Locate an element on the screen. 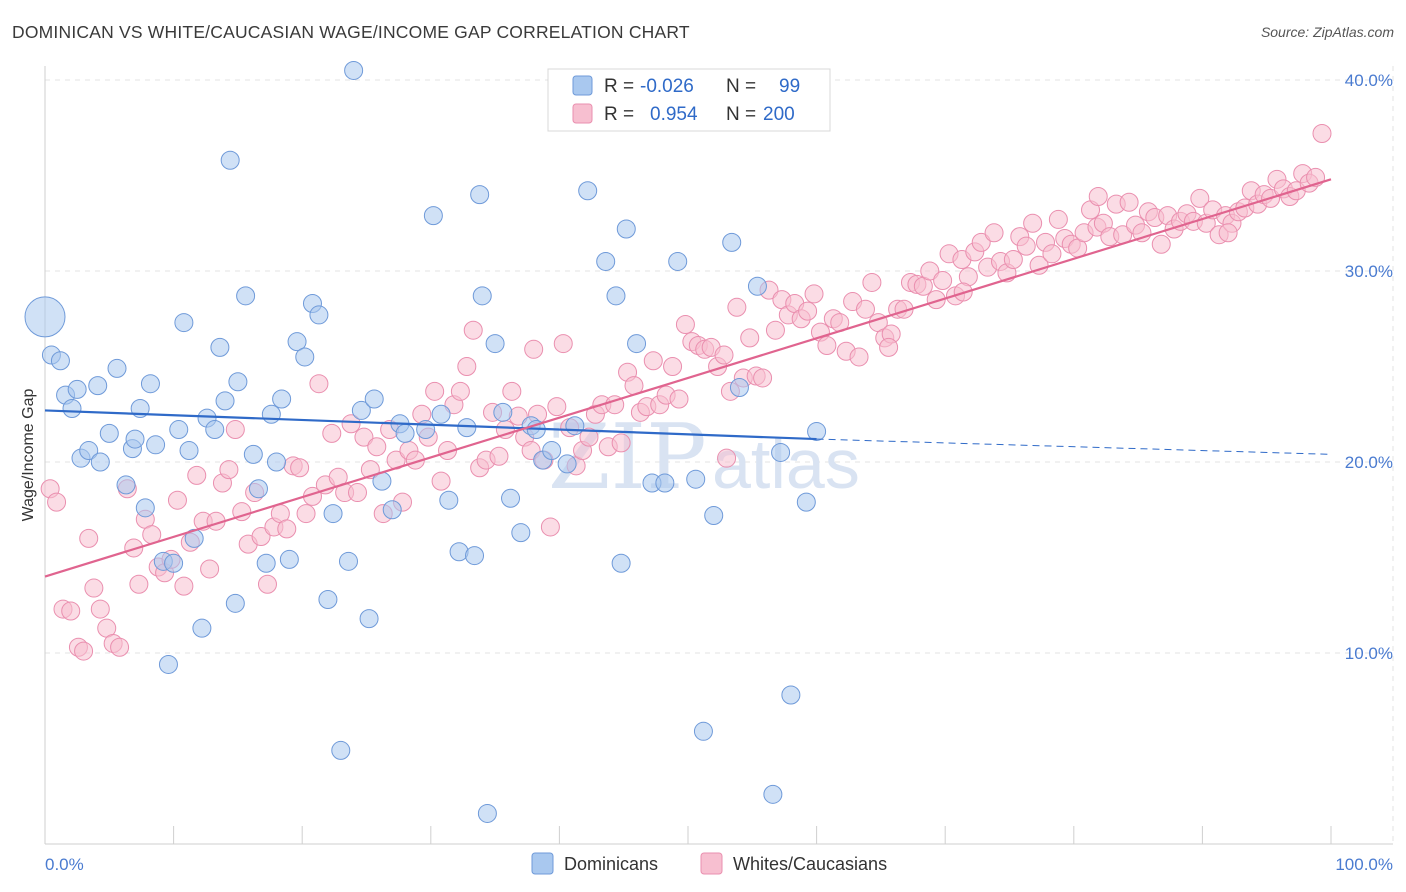 The width and height of the screenshot is (1406, 892). y-tick-label: 40.0% is located at coordinates (1369, 80).